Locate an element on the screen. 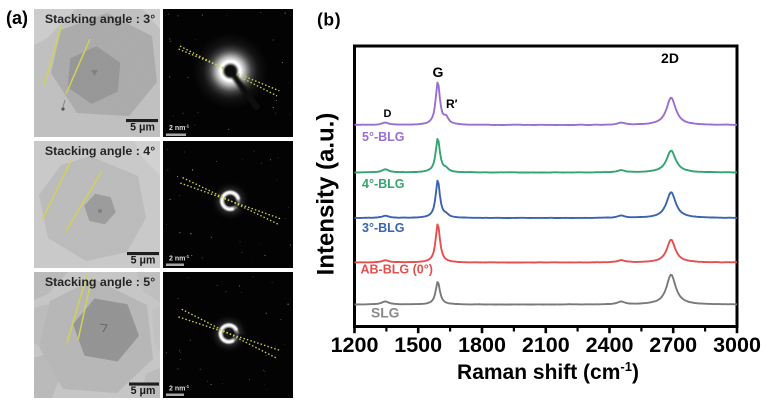 The image size is (768, 405). svg-text: AB-BLG (0°) is located at coordinates (397, 270).